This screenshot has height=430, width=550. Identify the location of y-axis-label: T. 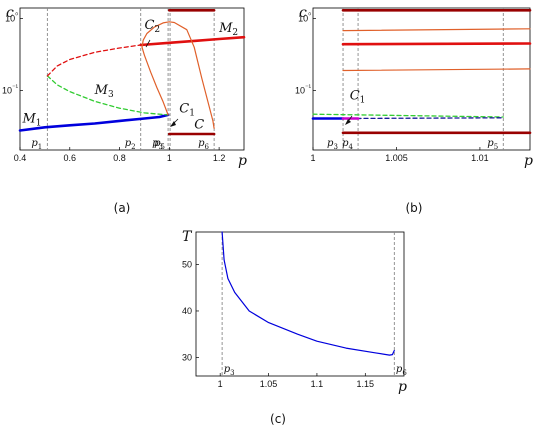
(187, 237).